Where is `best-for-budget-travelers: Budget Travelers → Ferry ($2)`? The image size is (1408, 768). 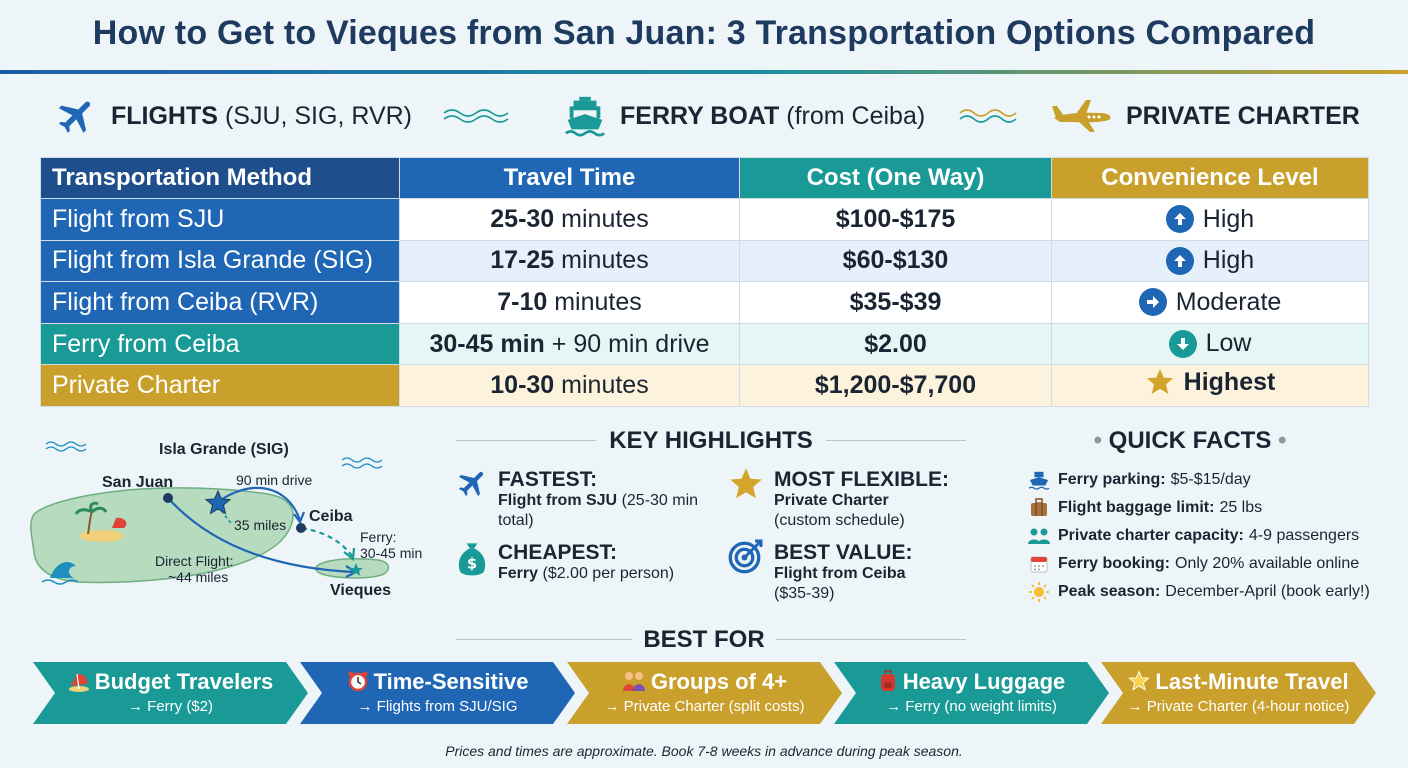
best-for-budget-travelers: Budget Travelers → Ferry ($2) is located at coordinates (170, 693).